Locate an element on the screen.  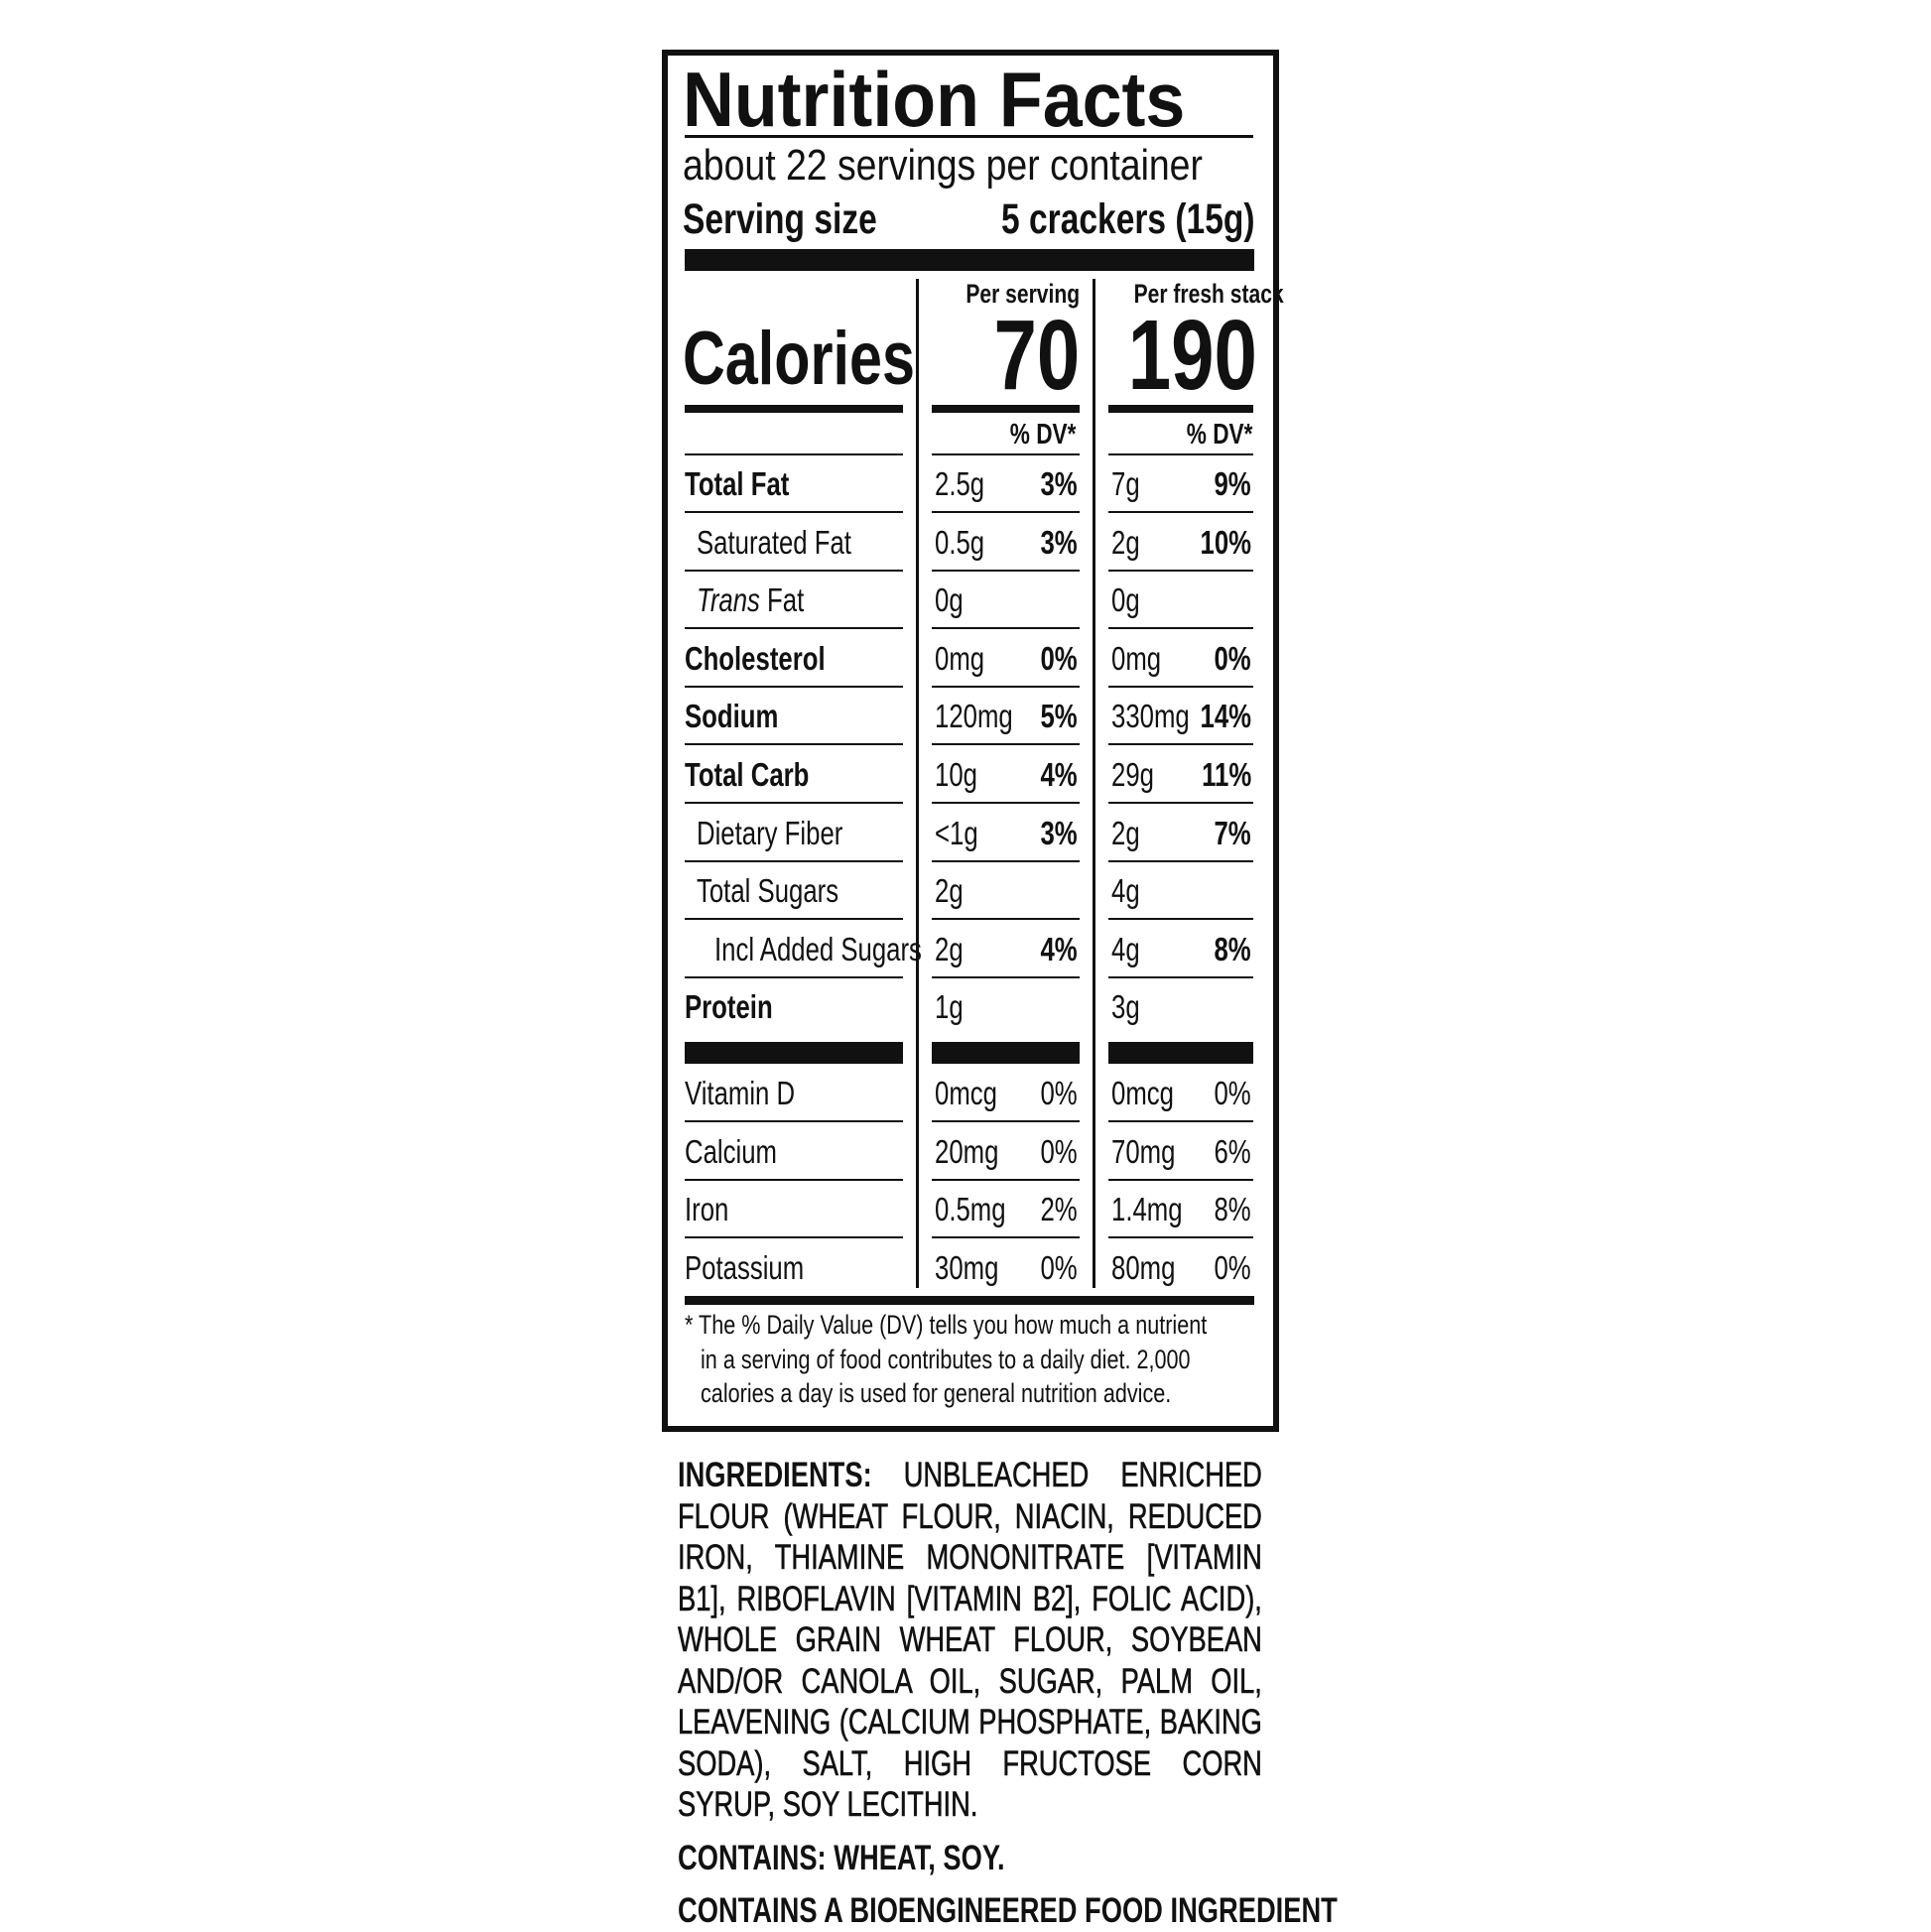
nutrient-value-cell: 330mg 14% is located at coordinates (1180, 717).